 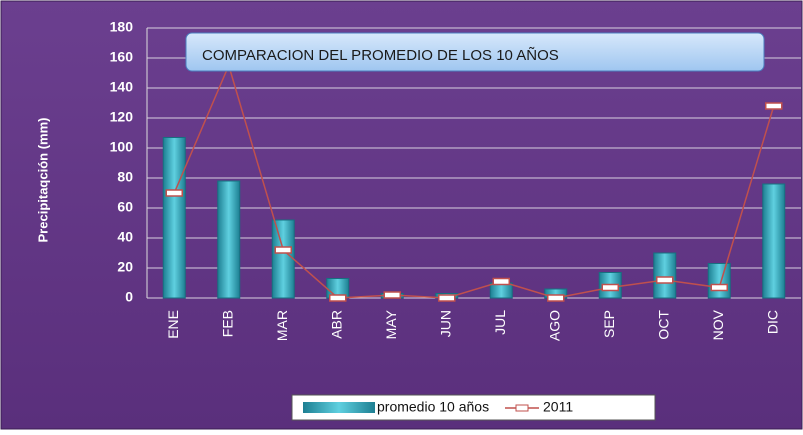 What do you see at coordinates (391, 324) in the screenshot?
I see `x-tick-label: MAY` at bounding box center [391, 324].